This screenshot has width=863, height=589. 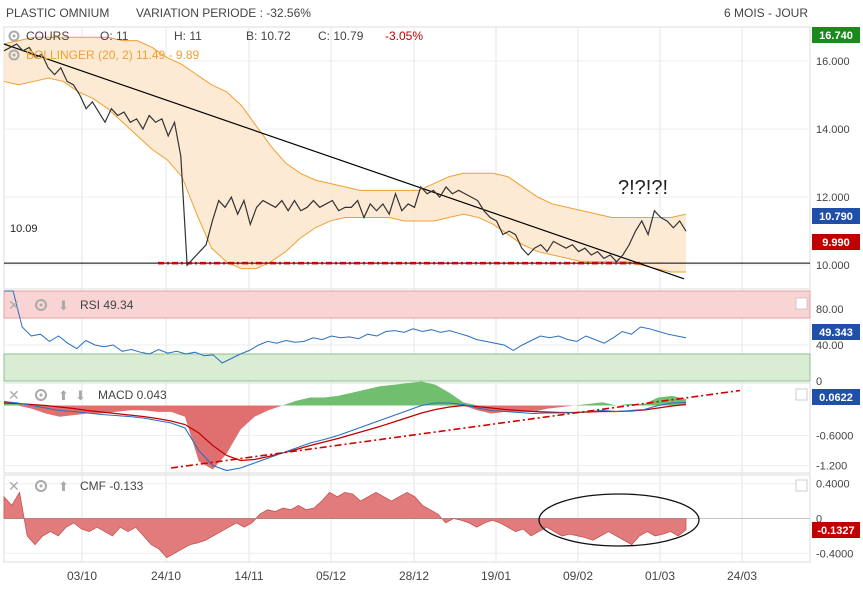 I want to click on badge-top: 16.740, so click(x=836, y=35).